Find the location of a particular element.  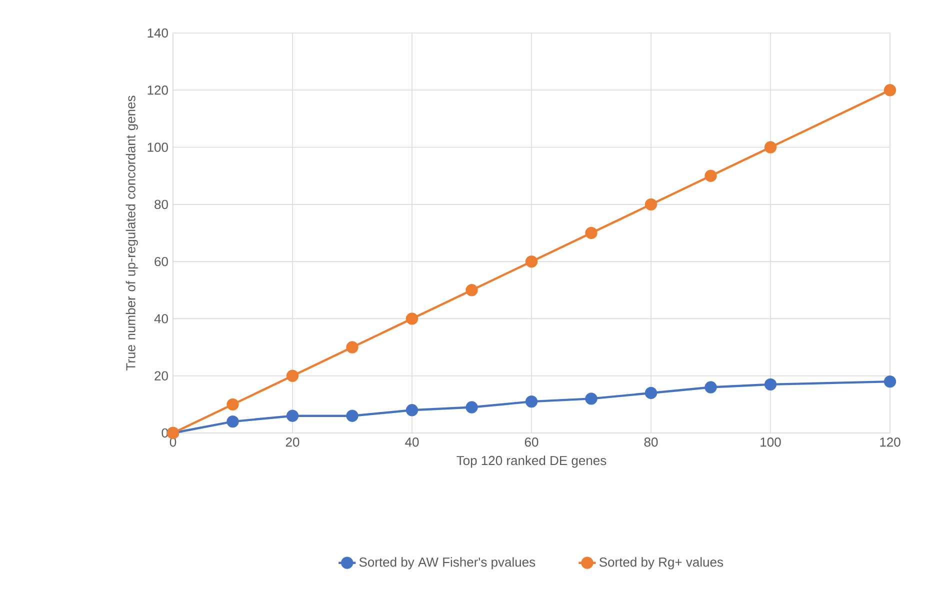

y-tick-label: 140 is located at coordinates (158, 33).